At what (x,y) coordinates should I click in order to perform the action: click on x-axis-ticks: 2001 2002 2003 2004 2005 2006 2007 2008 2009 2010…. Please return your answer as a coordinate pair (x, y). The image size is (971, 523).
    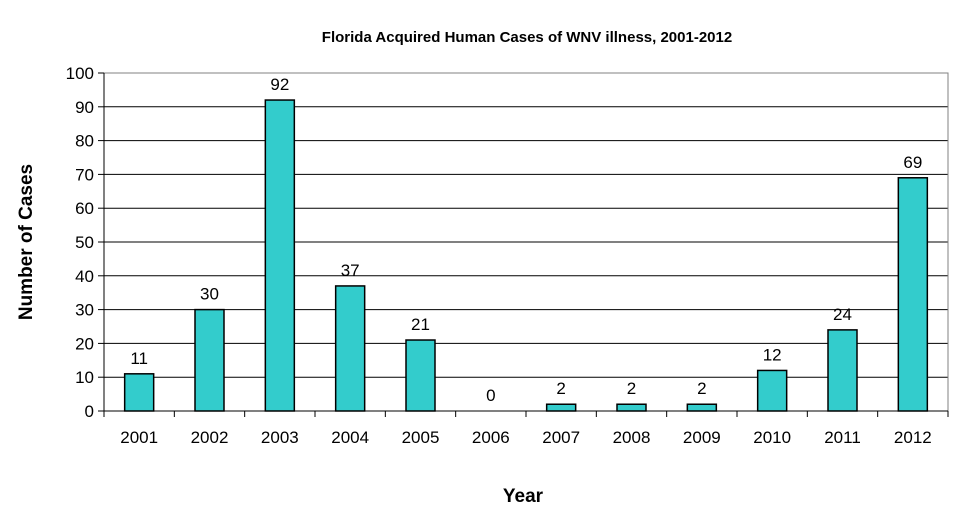
    Looking at the image, I should click on (526, 429).